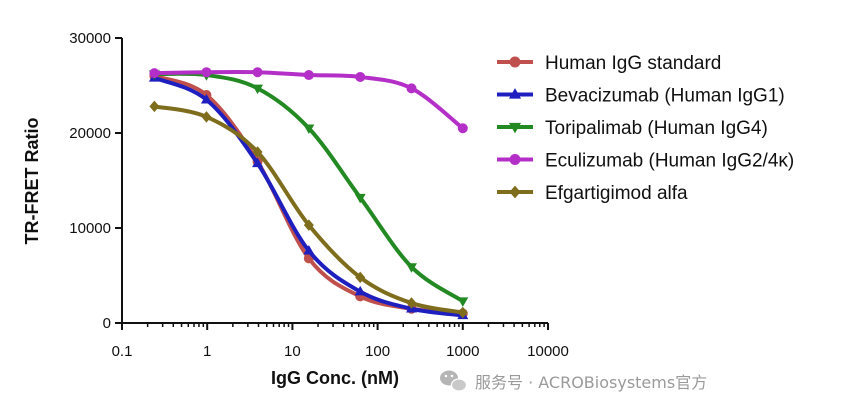 The image size is (868, 414). I want to click on legend-label: Toripalimab (Human IgG4), so click(656, 128).